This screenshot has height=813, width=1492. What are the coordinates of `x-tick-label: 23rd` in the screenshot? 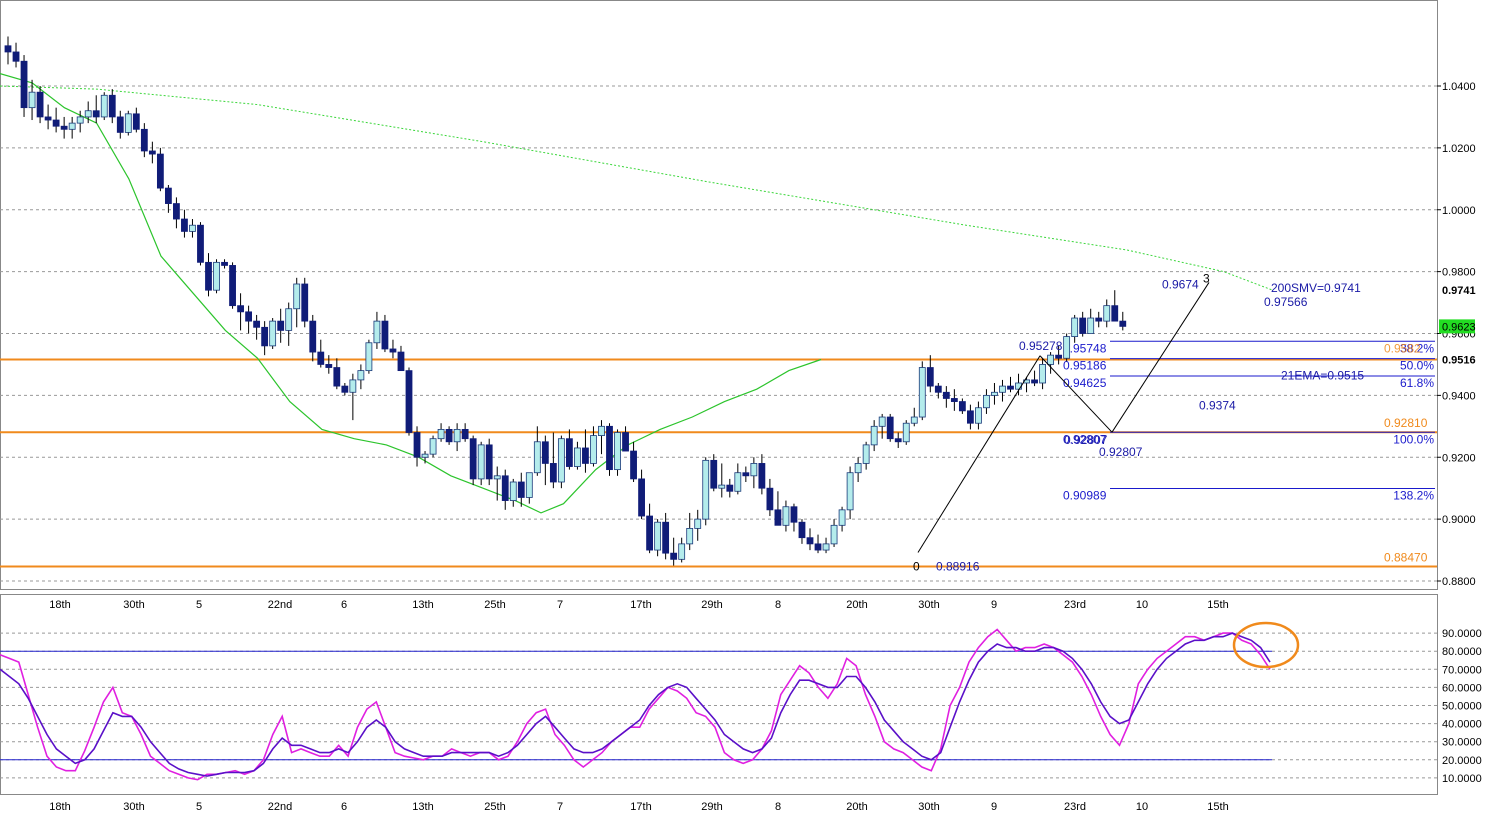 It's located at (1075, 605).